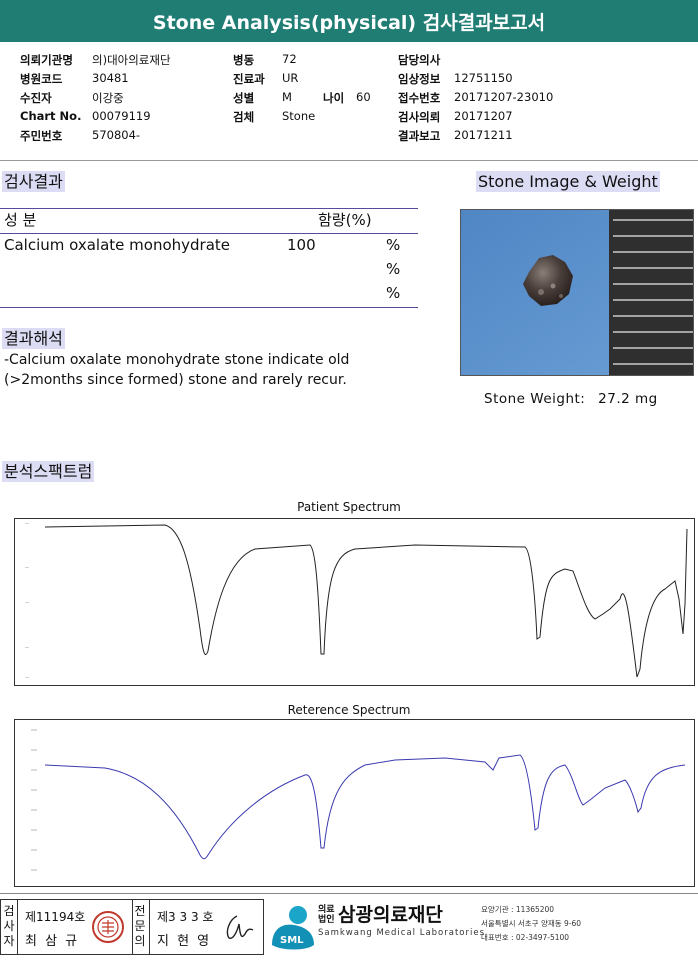 The image size is (698, 960). What do you see at coordinates (140, 926) in the screenshot?
I see `doctor-label: 전문의` at bounding box center [140, 926].